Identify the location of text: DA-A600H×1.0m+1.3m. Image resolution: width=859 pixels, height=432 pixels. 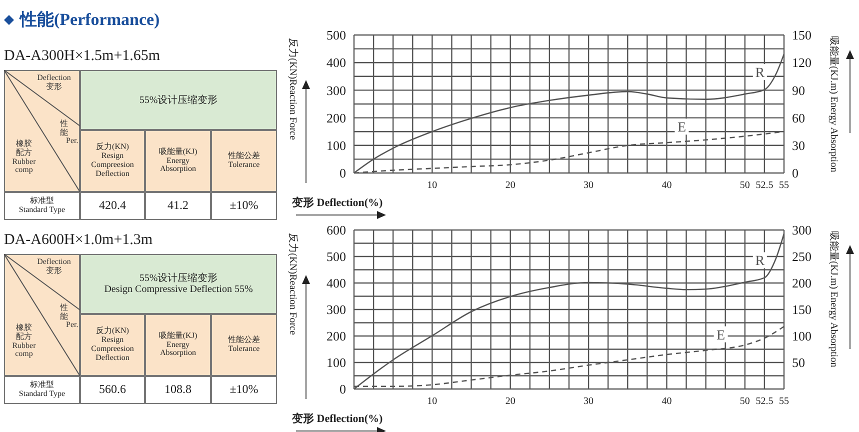
(78, 240).